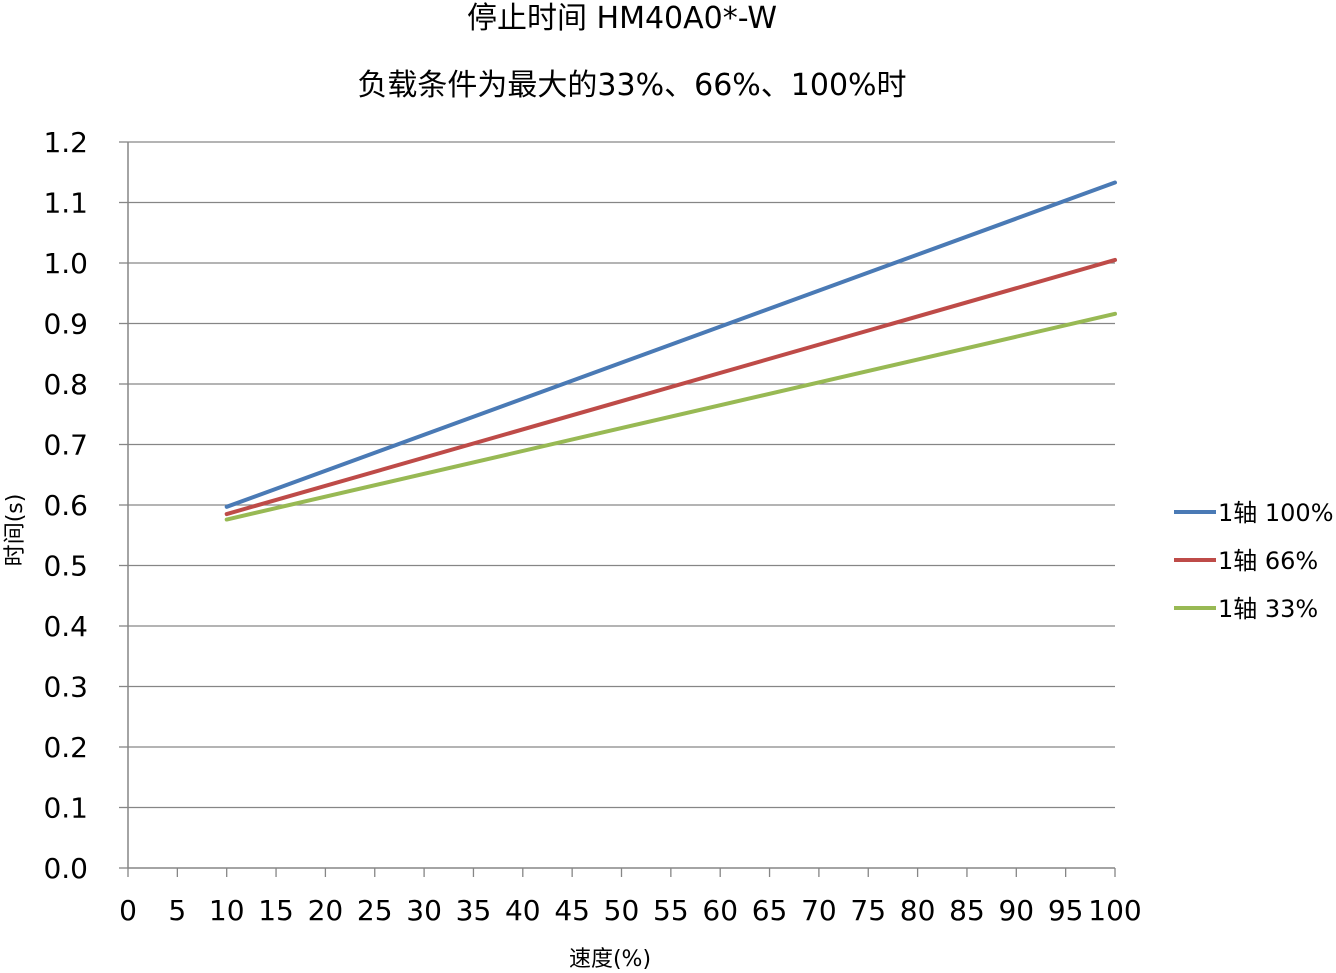  What do you see at coordinates (65, 626) in the screenshot?
I see `y-tick-label: 0.4` at bounding box center [65, 626].